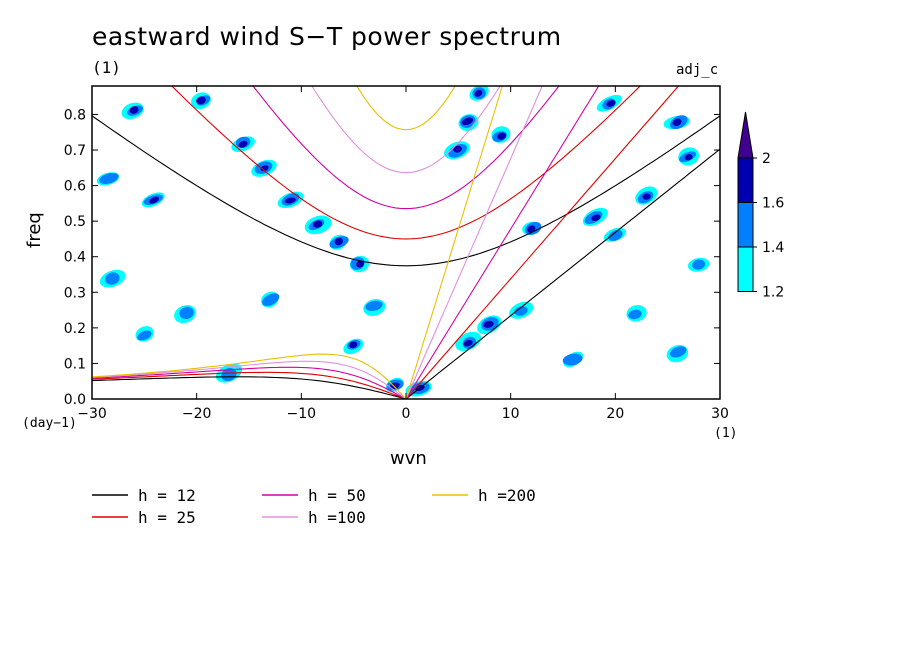 The height and width of the screenshot is (654, 904). Describe the element at coordinates (511, 414) in the screenshot. I see `x-tick-label: 10` at that location.